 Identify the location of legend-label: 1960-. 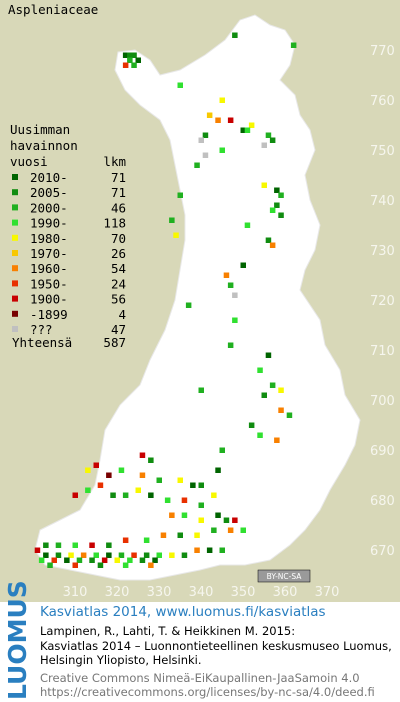
(49, 268).